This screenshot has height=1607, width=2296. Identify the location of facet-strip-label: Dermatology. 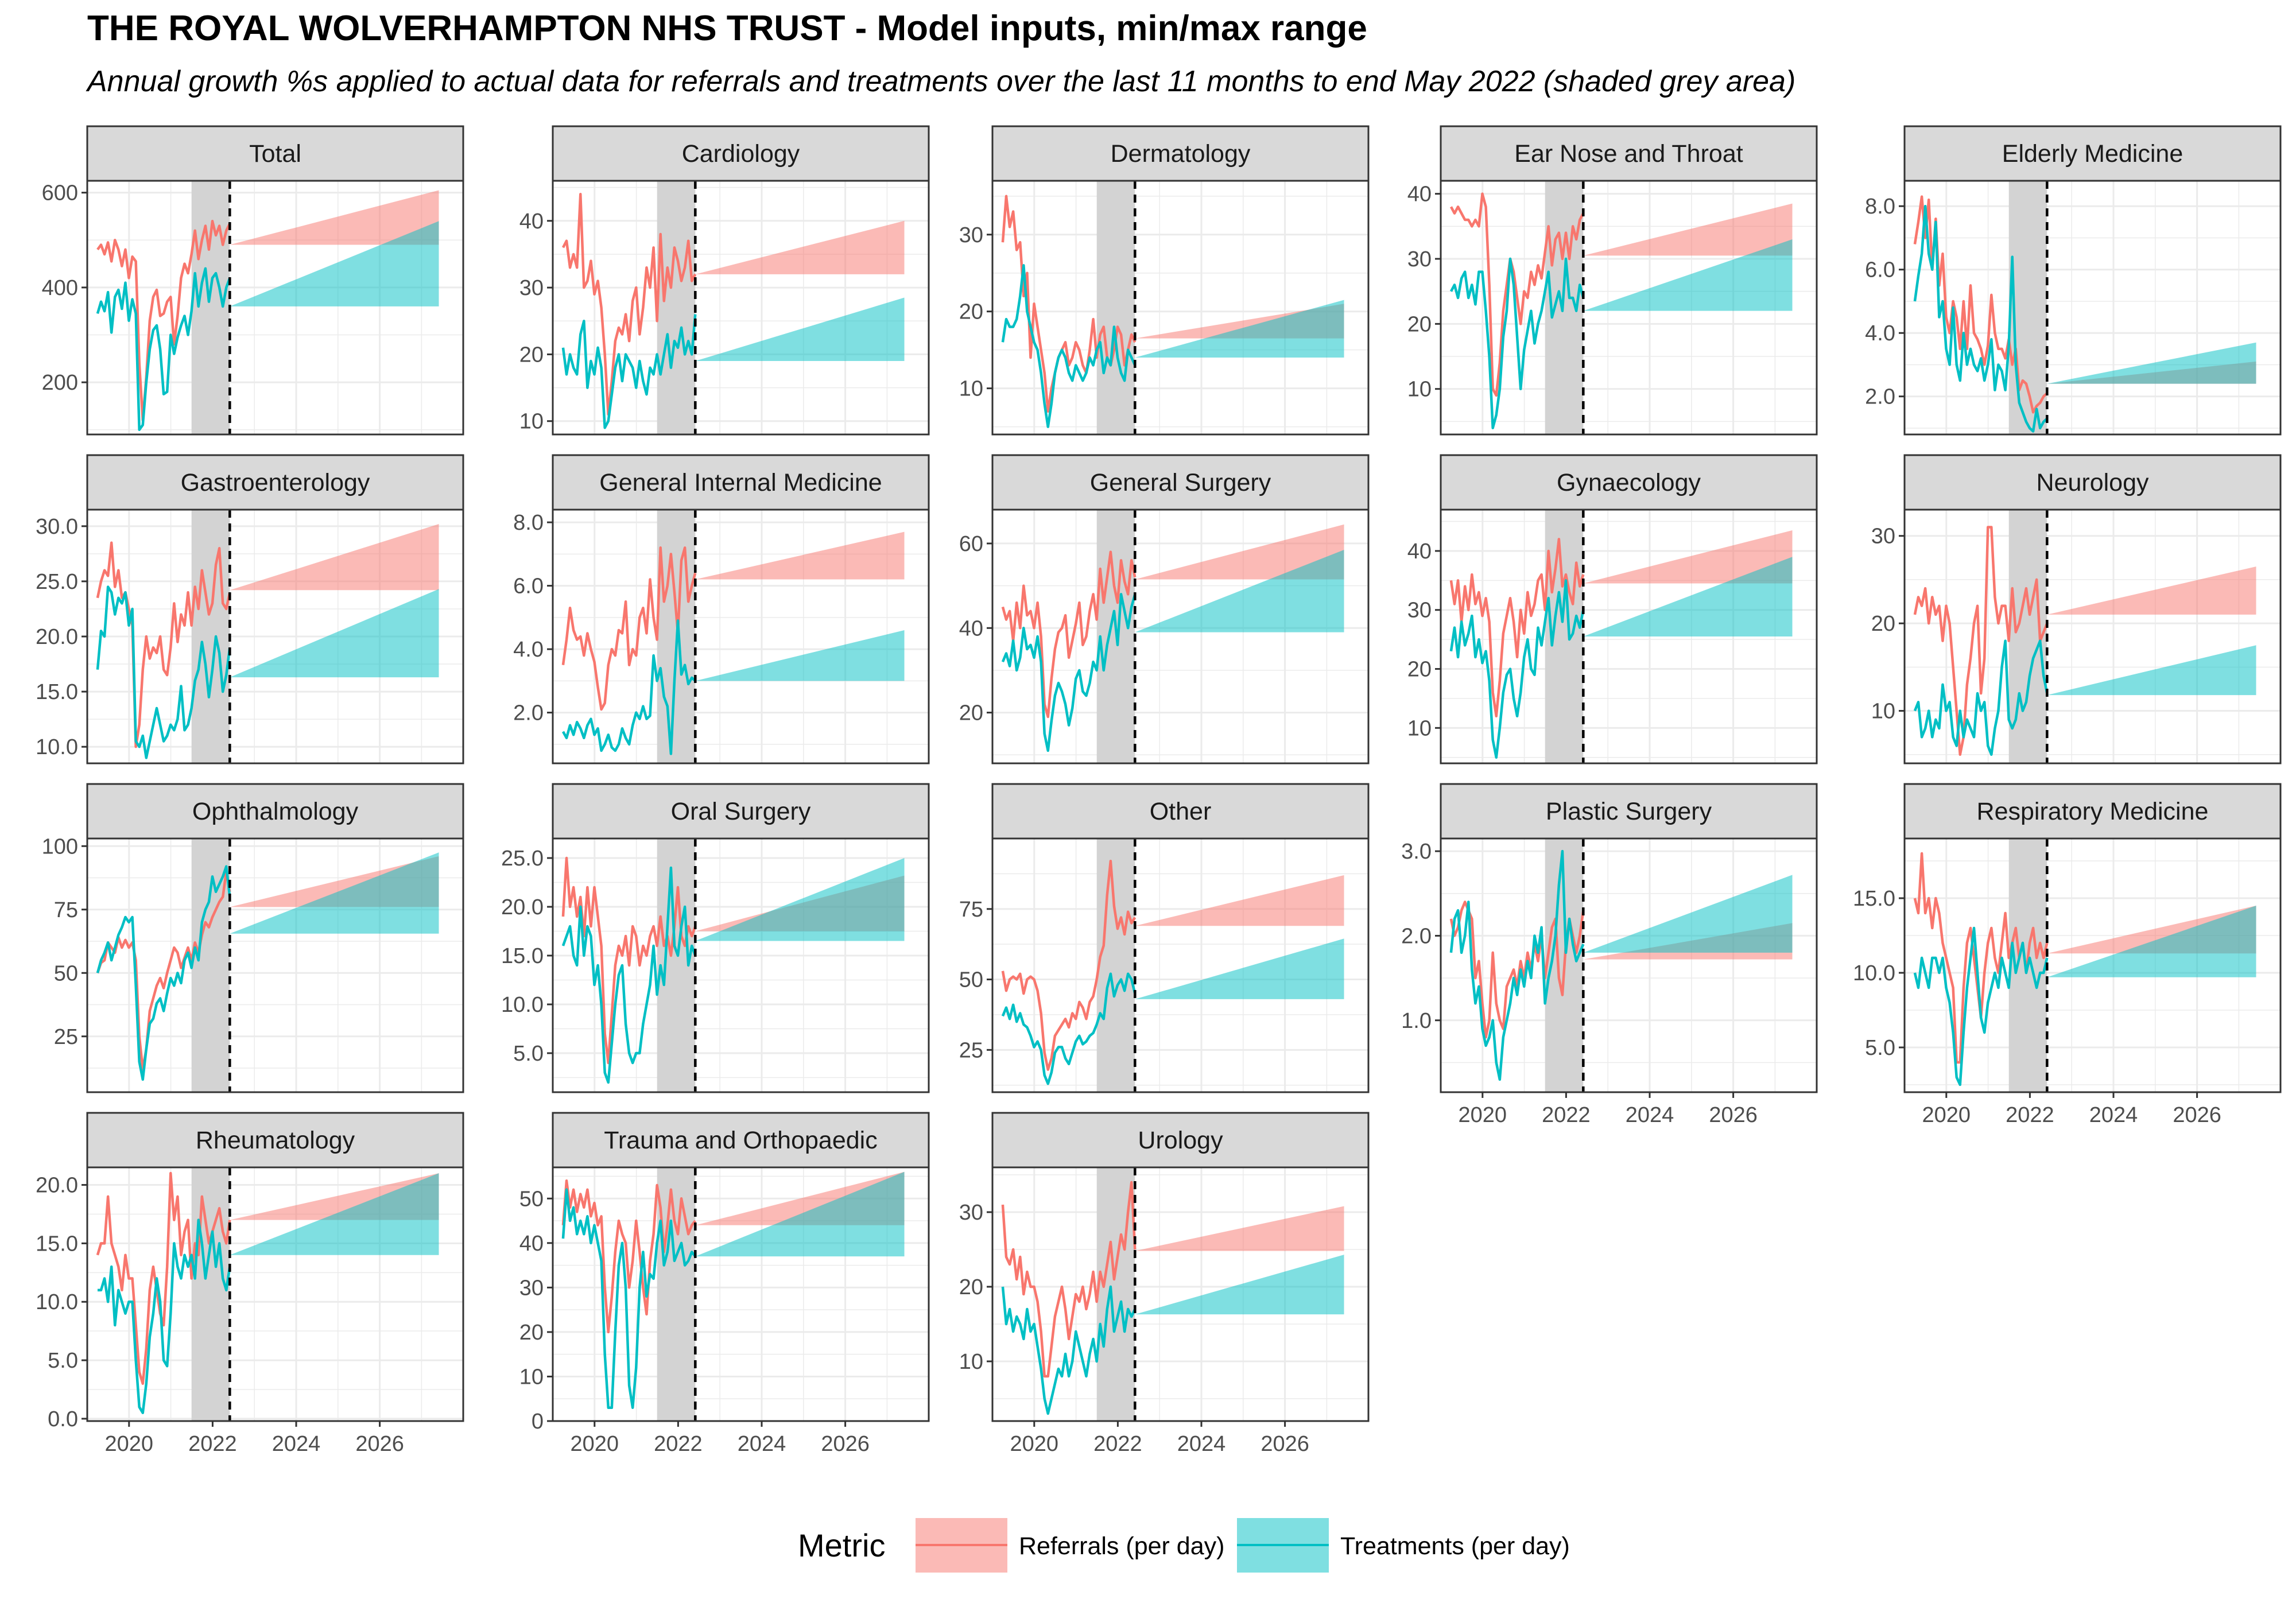
(1181, 154).